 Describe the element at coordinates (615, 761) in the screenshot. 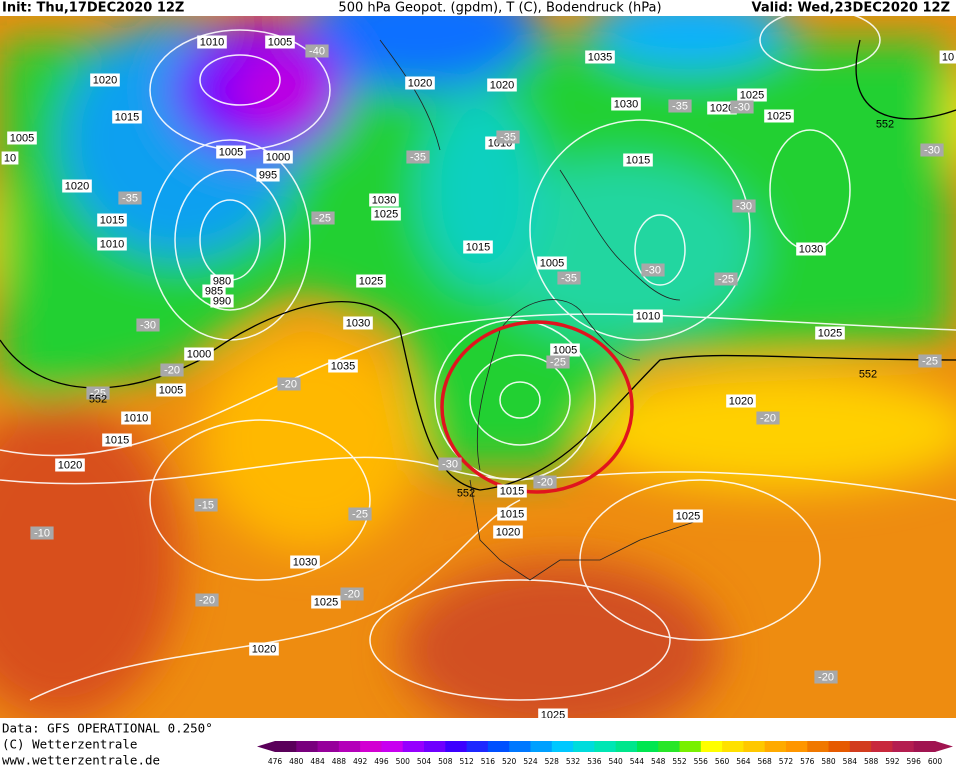

I see `colorbar-tick-label: 540` at that location.